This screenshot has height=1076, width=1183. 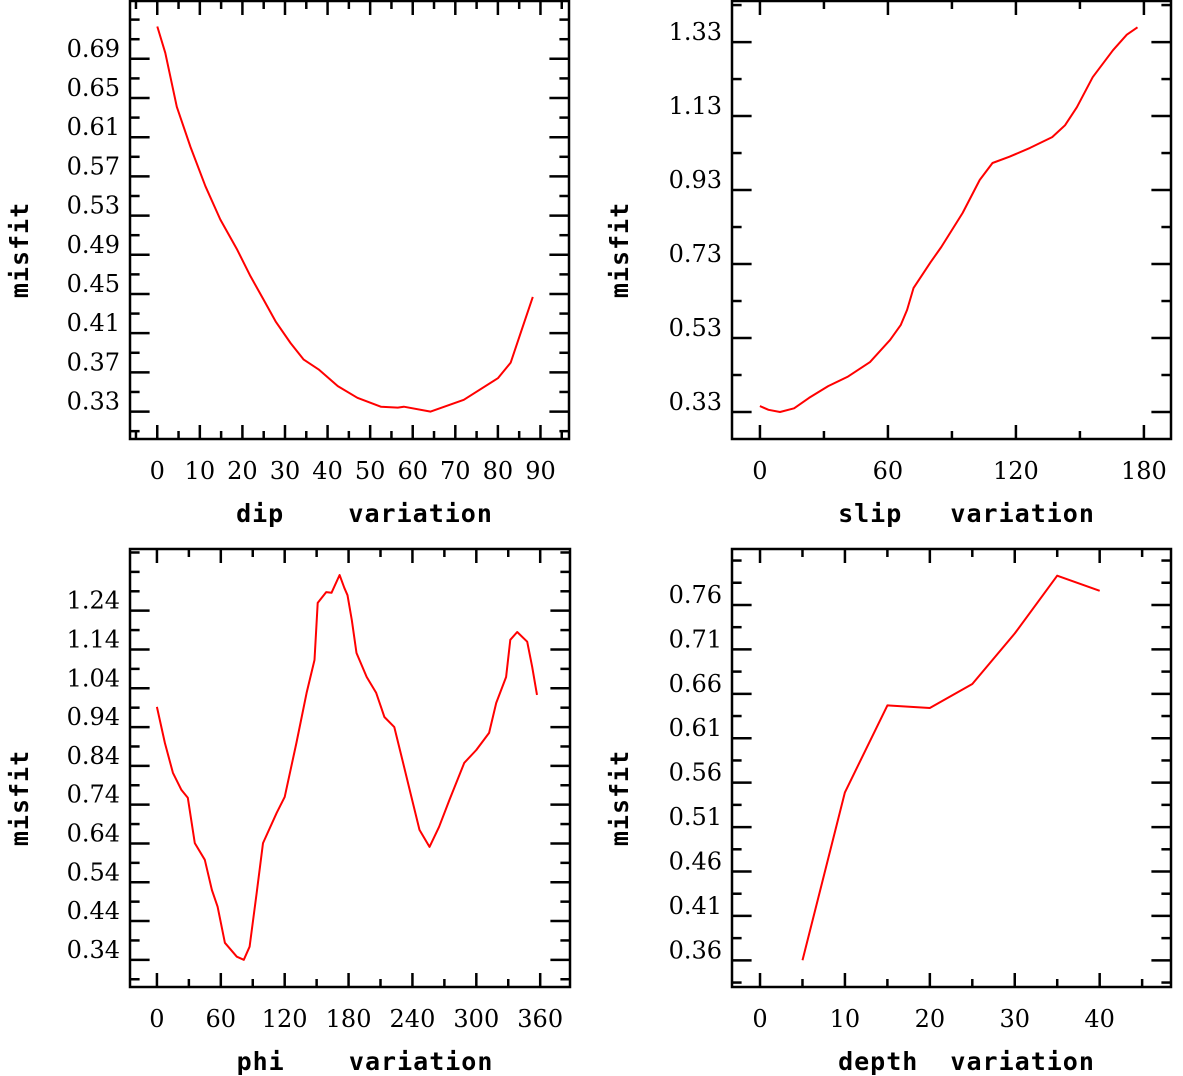 I want to click on y-tick-label: 0.36, so click(x=695, y=950).